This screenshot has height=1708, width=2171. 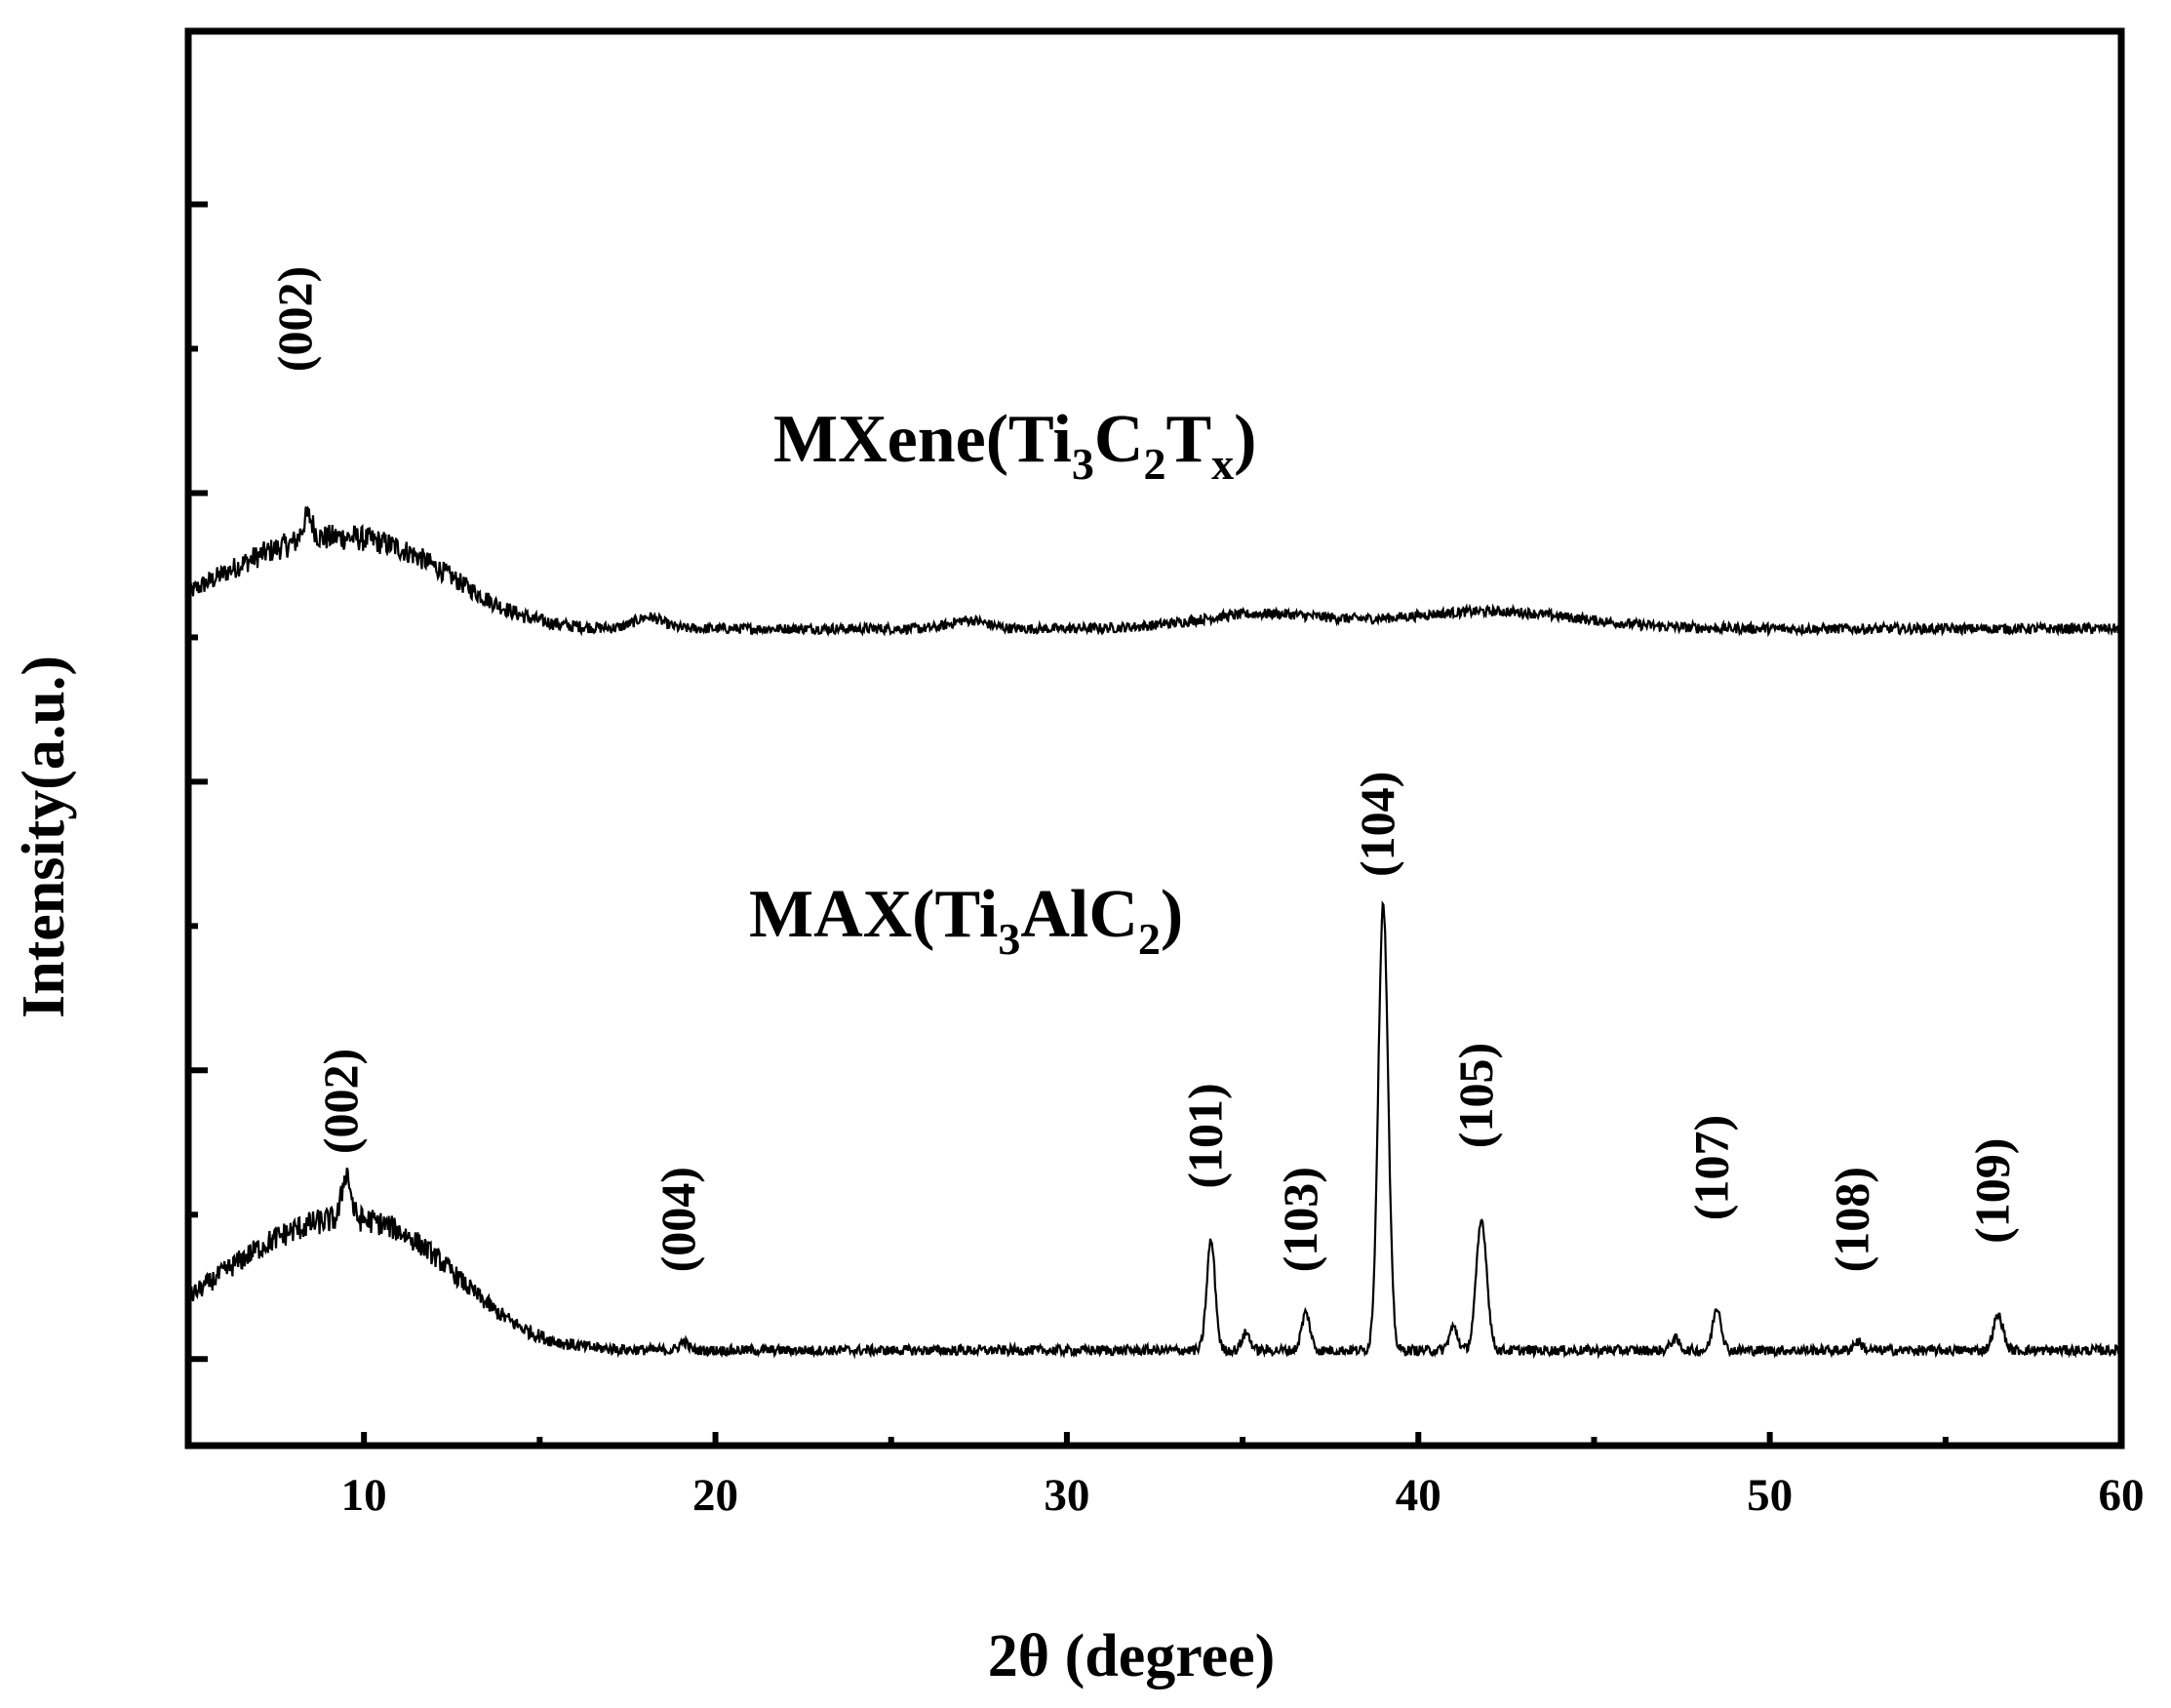 What do you see at coordinates (1770, 1495) in the screenshot?
I see `x-tick-label: 50` at bounding box center [1770, 1495].